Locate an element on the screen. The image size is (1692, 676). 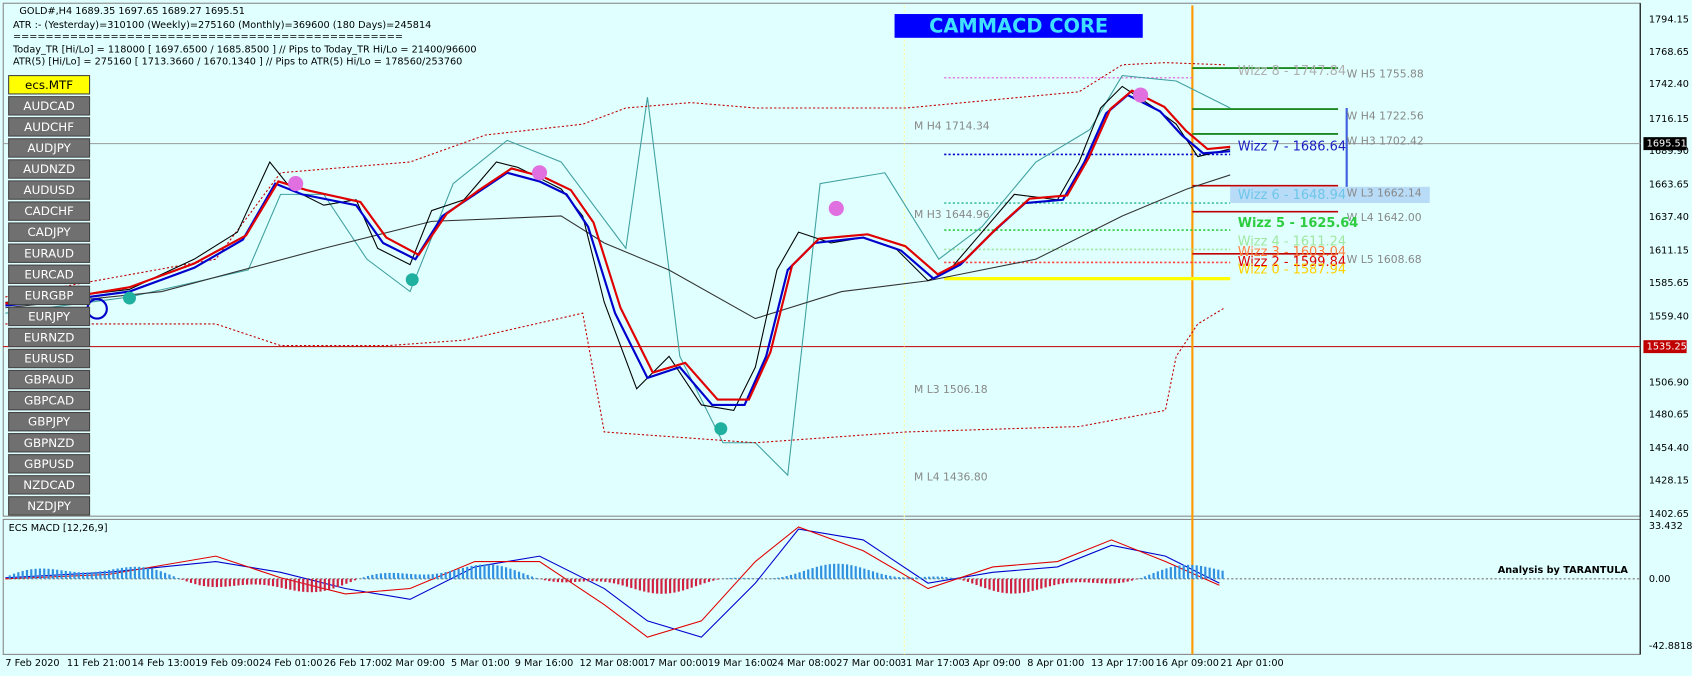
symbol-button: GBPUSD is located at coordinates (49, 464).